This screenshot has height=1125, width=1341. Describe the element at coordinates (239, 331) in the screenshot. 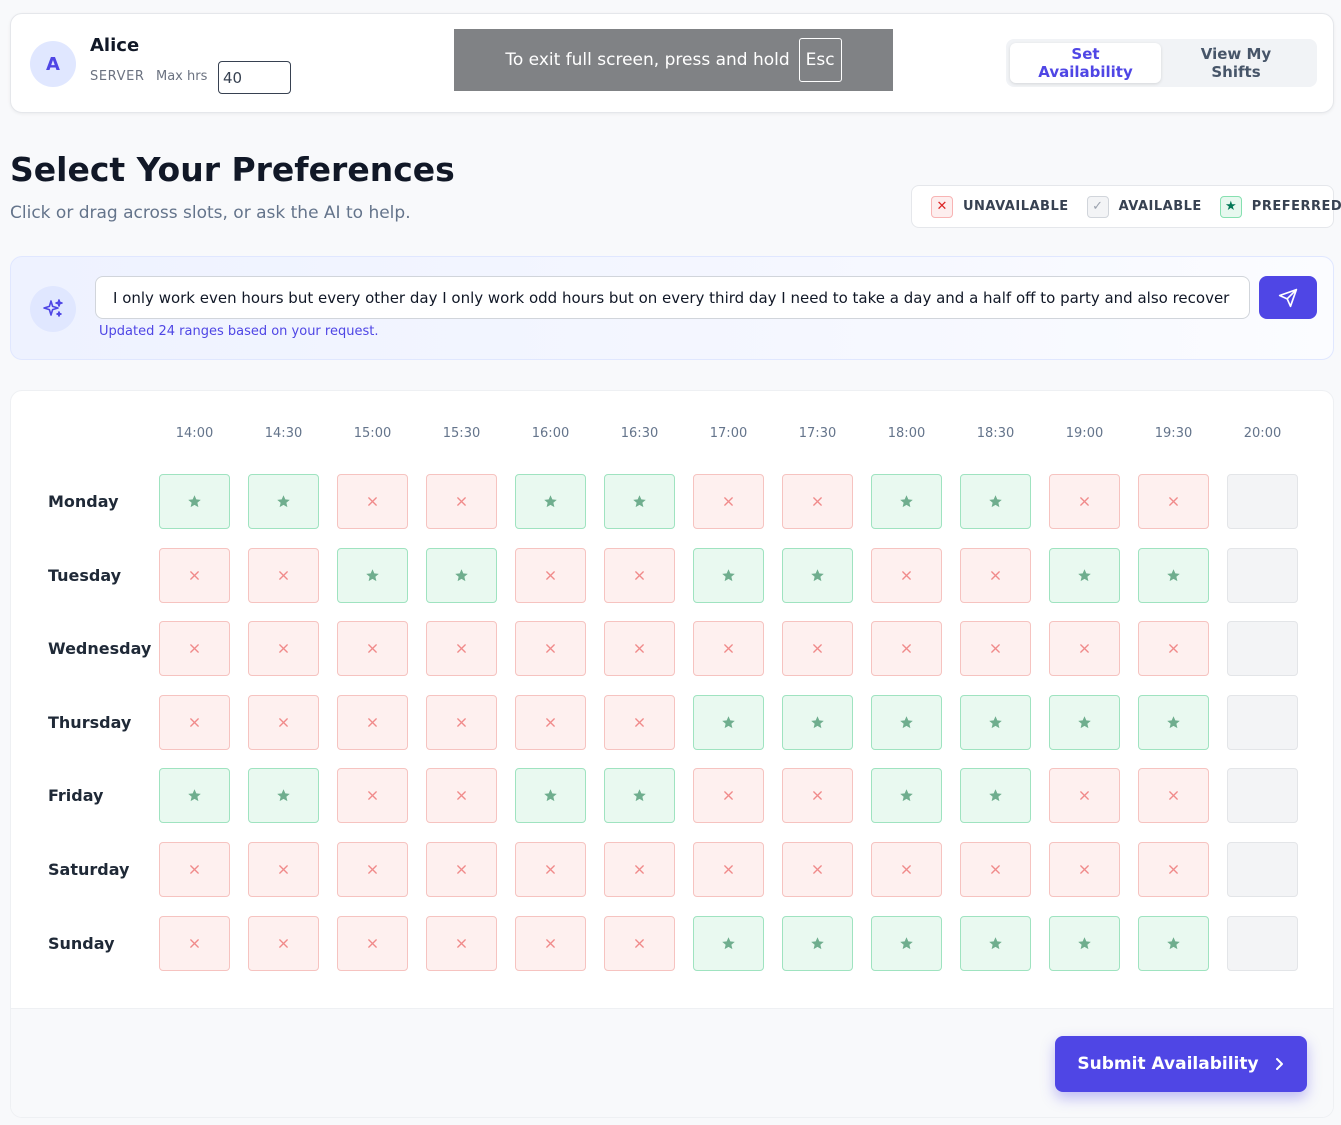

I see `ai-status-message: Updated 24 ranges based on your request.` at that location.